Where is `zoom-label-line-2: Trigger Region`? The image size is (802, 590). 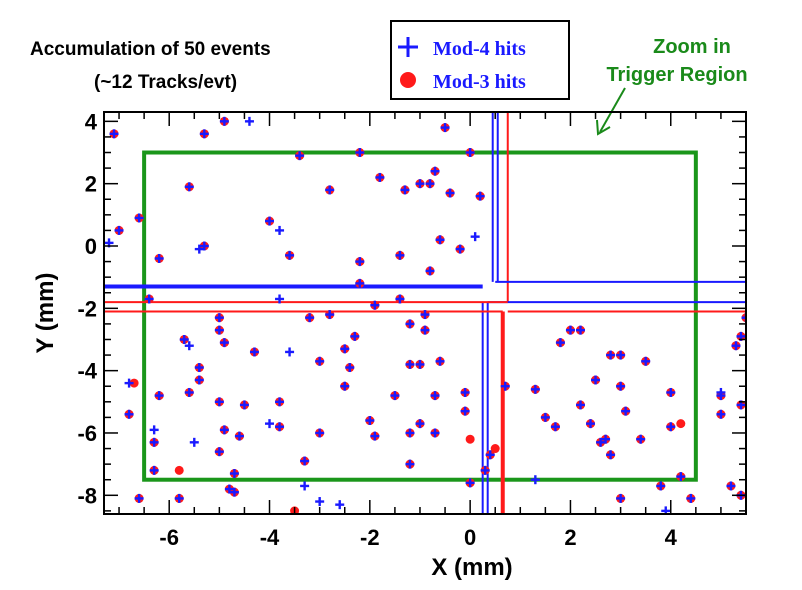 zoom-label-line-2: Trigger Region is located at coordinates (676, 75).